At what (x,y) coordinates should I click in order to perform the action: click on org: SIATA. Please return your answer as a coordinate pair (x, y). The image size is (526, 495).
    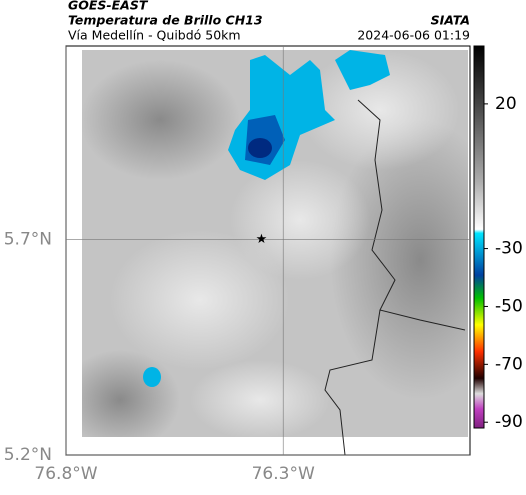
    Looking at the image, I should click on (450, 20).